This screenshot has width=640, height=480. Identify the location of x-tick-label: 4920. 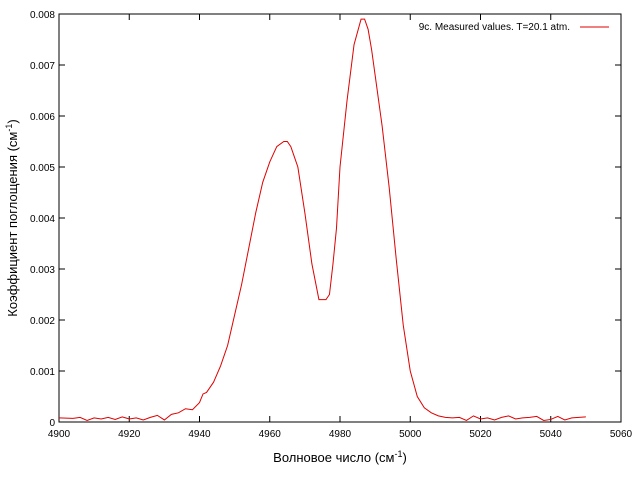
(129, 434).